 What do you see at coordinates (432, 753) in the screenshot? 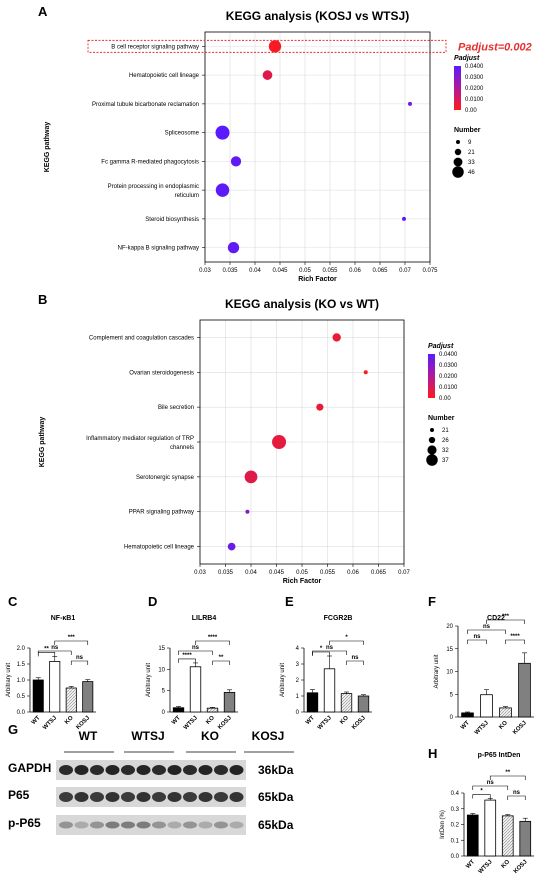
I see `panel-letter-h: H` at bounding box center [432, 753].